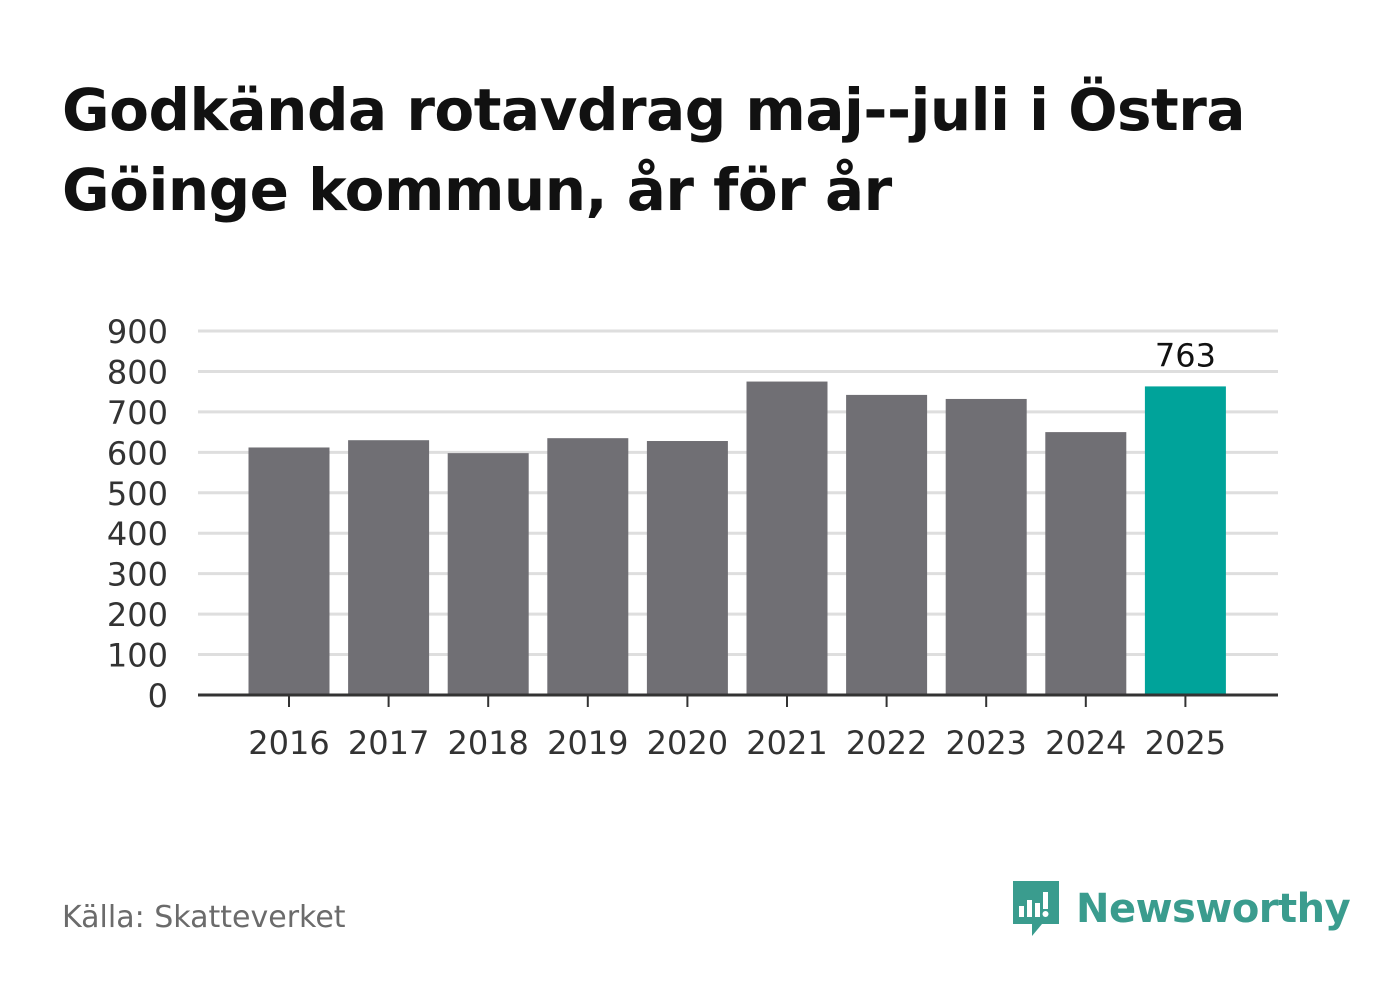  Describe the element at coordinates (1085, 743) in the screenshot. I see `x-tick-label: 2024` at that location.